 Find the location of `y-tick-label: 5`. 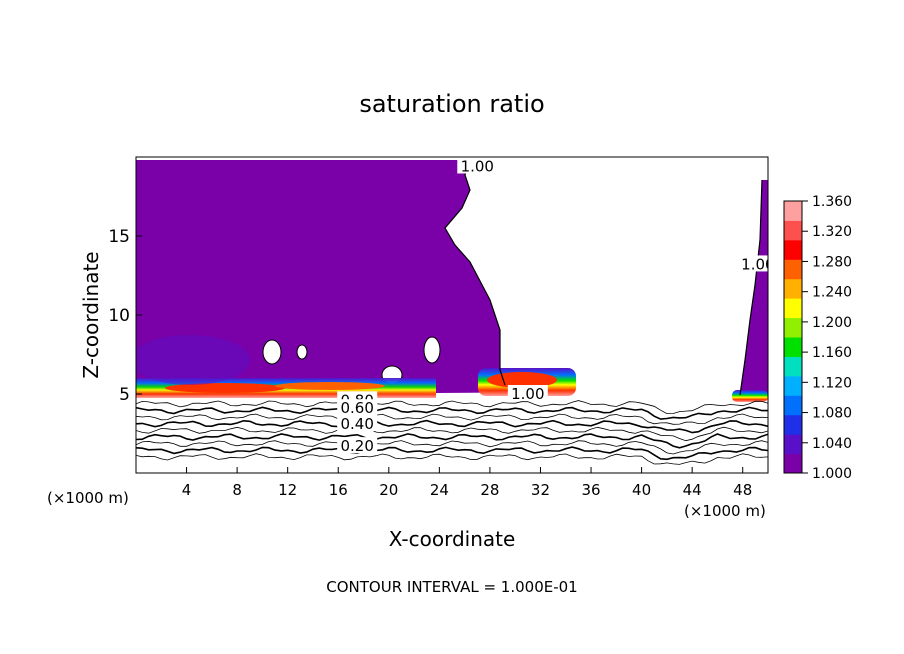

y-tick-label: 5 is located at coordinates (124, 395).